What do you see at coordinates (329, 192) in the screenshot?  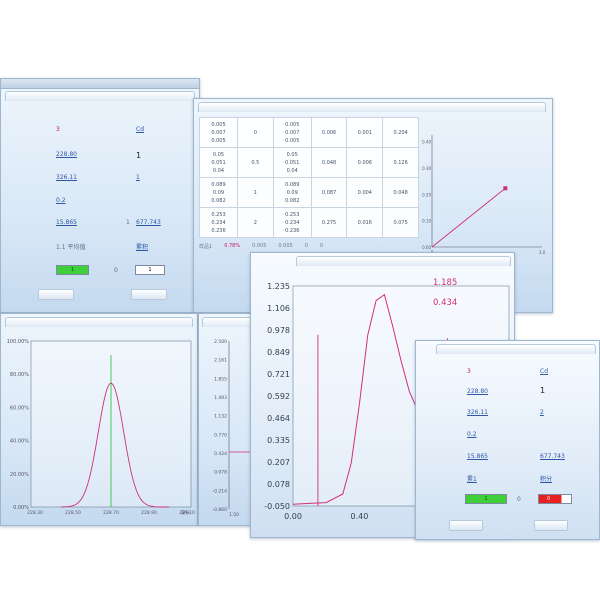 I see `table-cell: 0.087` at bounding box center [329, 192].